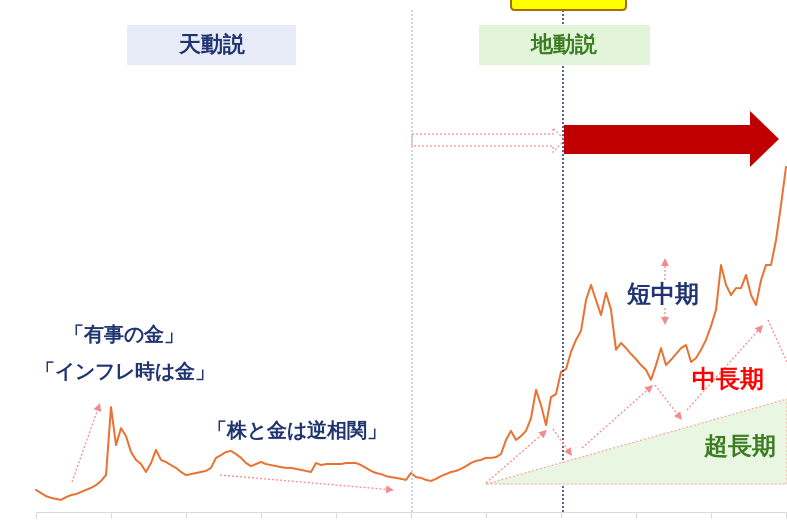  Describe the element at coordinates (739, 446) in the screenshot. I see `annotation: 超長期` at that location.